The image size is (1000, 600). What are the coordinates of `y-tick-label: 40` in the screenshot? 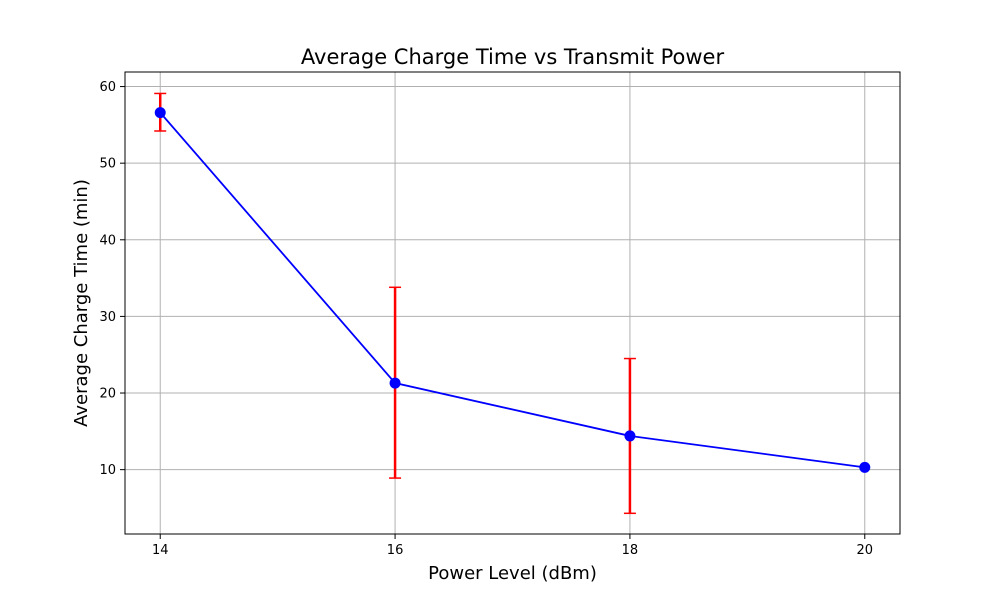 It's located at (107, 240).